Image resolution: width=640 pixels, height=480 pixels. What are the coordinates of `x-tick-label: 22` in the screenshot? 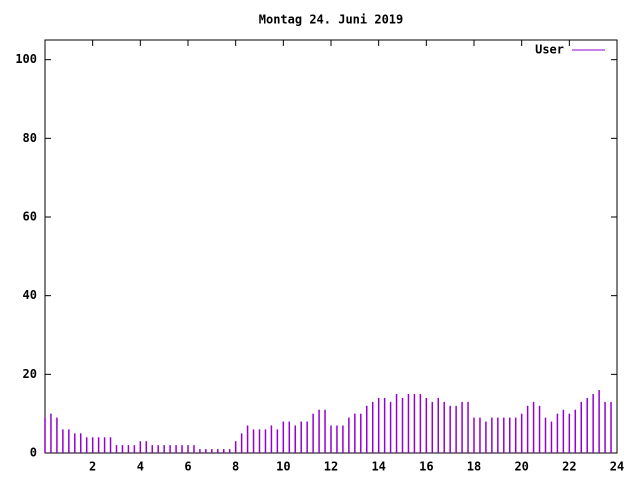 It's located at (569, 467).